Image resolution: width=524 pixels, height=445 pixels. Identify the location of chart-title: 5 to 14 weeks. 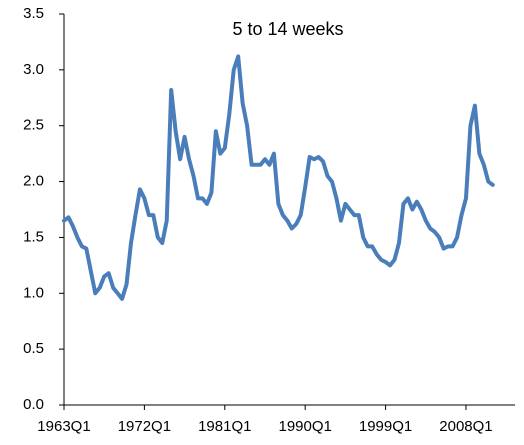
(287, 29).